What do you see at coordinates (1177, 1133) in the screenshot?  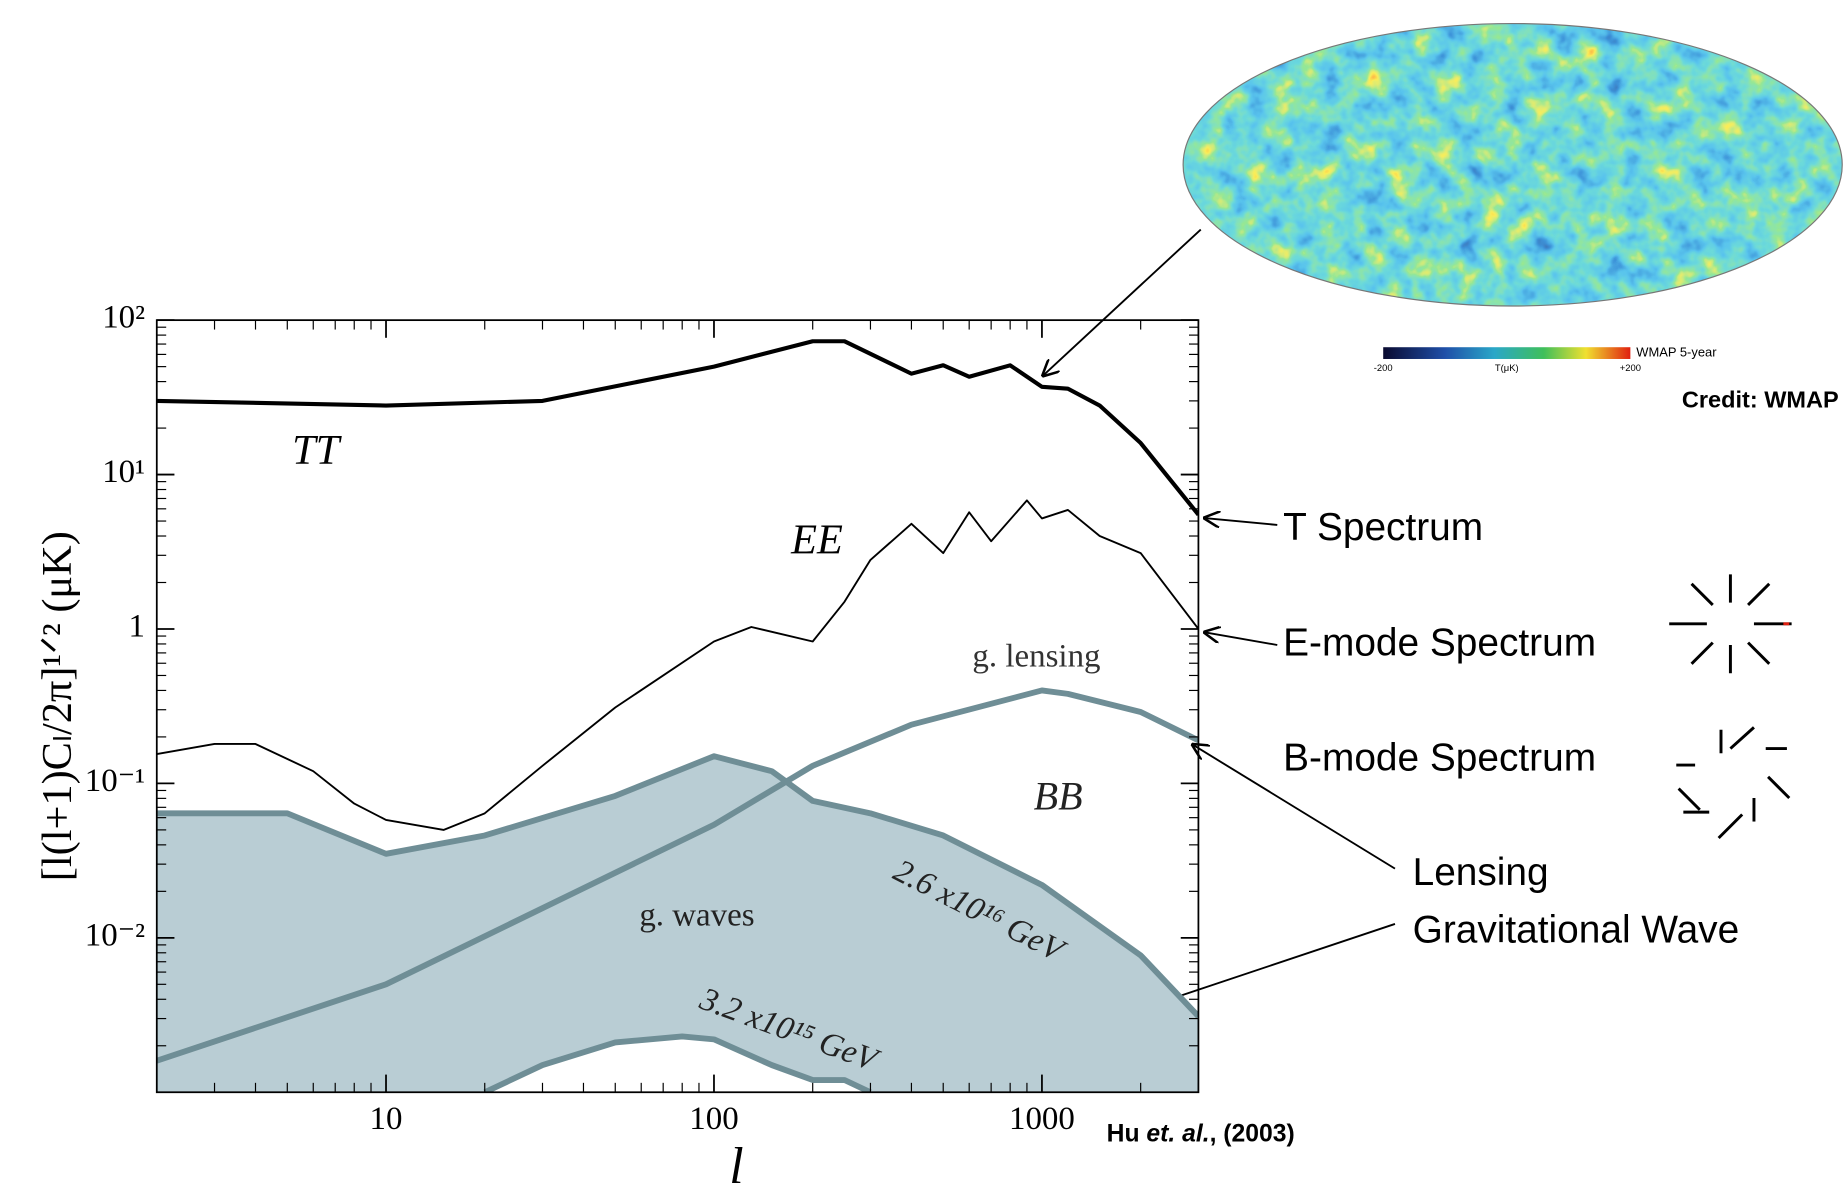 I see `citation-part: et. al.` at bounding box center [1177, 1133].